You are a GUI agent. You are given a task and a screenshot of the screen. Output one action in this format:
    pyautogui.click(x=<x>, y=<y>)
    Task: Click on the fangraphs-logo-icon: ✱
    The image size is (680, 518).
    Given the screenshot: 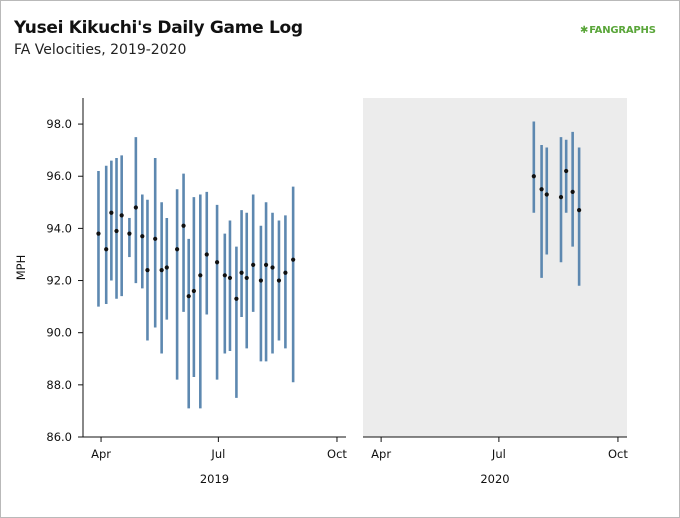 What is the action you would take?
    pyautogui.click(x=584, y=30)
    